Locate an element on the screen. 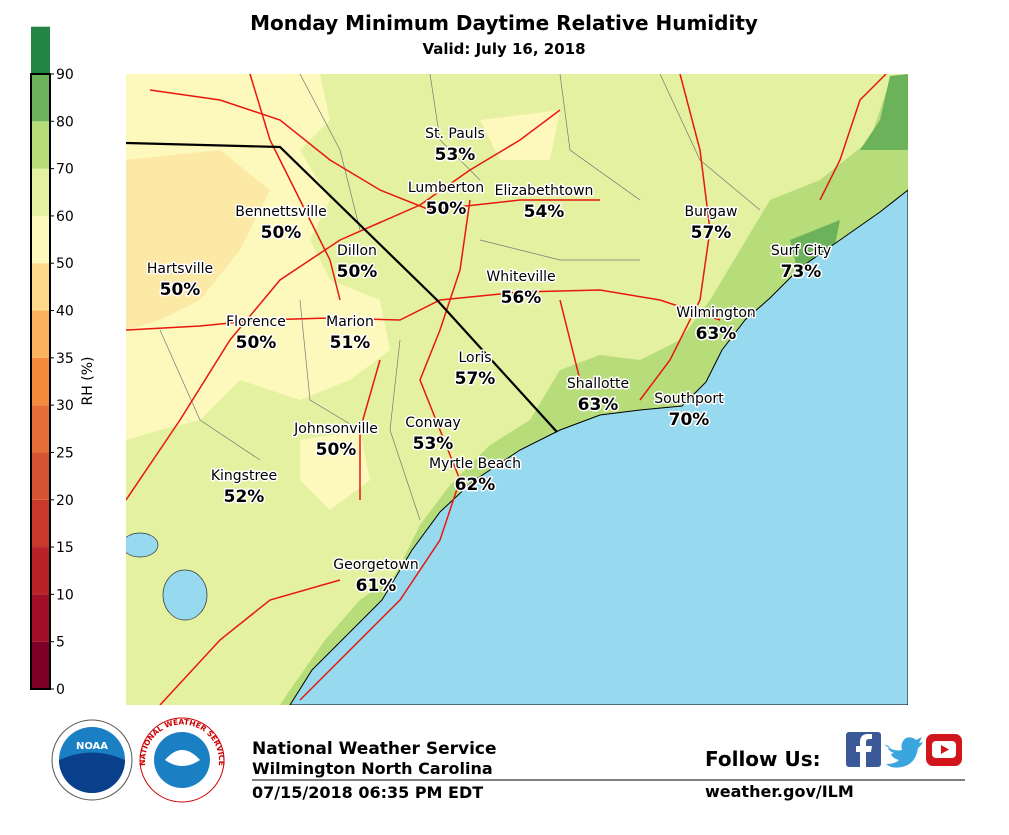 The width and height of the screenshot is (1009, 835). city-value: 52% is located at coordinates (244, 497).